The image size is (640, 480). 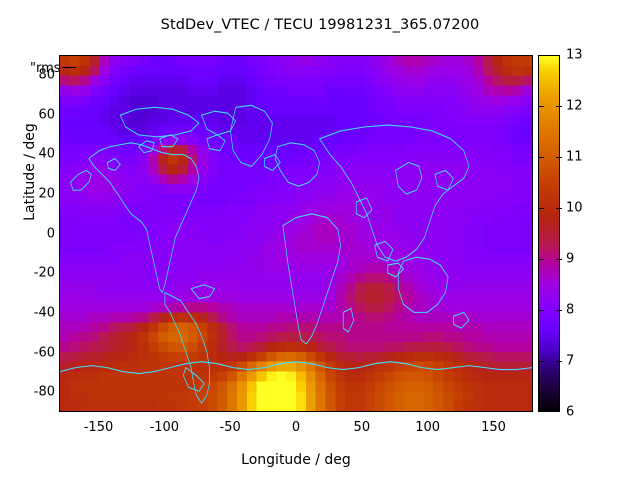 What do you see at coordinates (493, 427) in the screenshot?
I see `x-axis-tick-label: 150` at bounding box center [493, 427].